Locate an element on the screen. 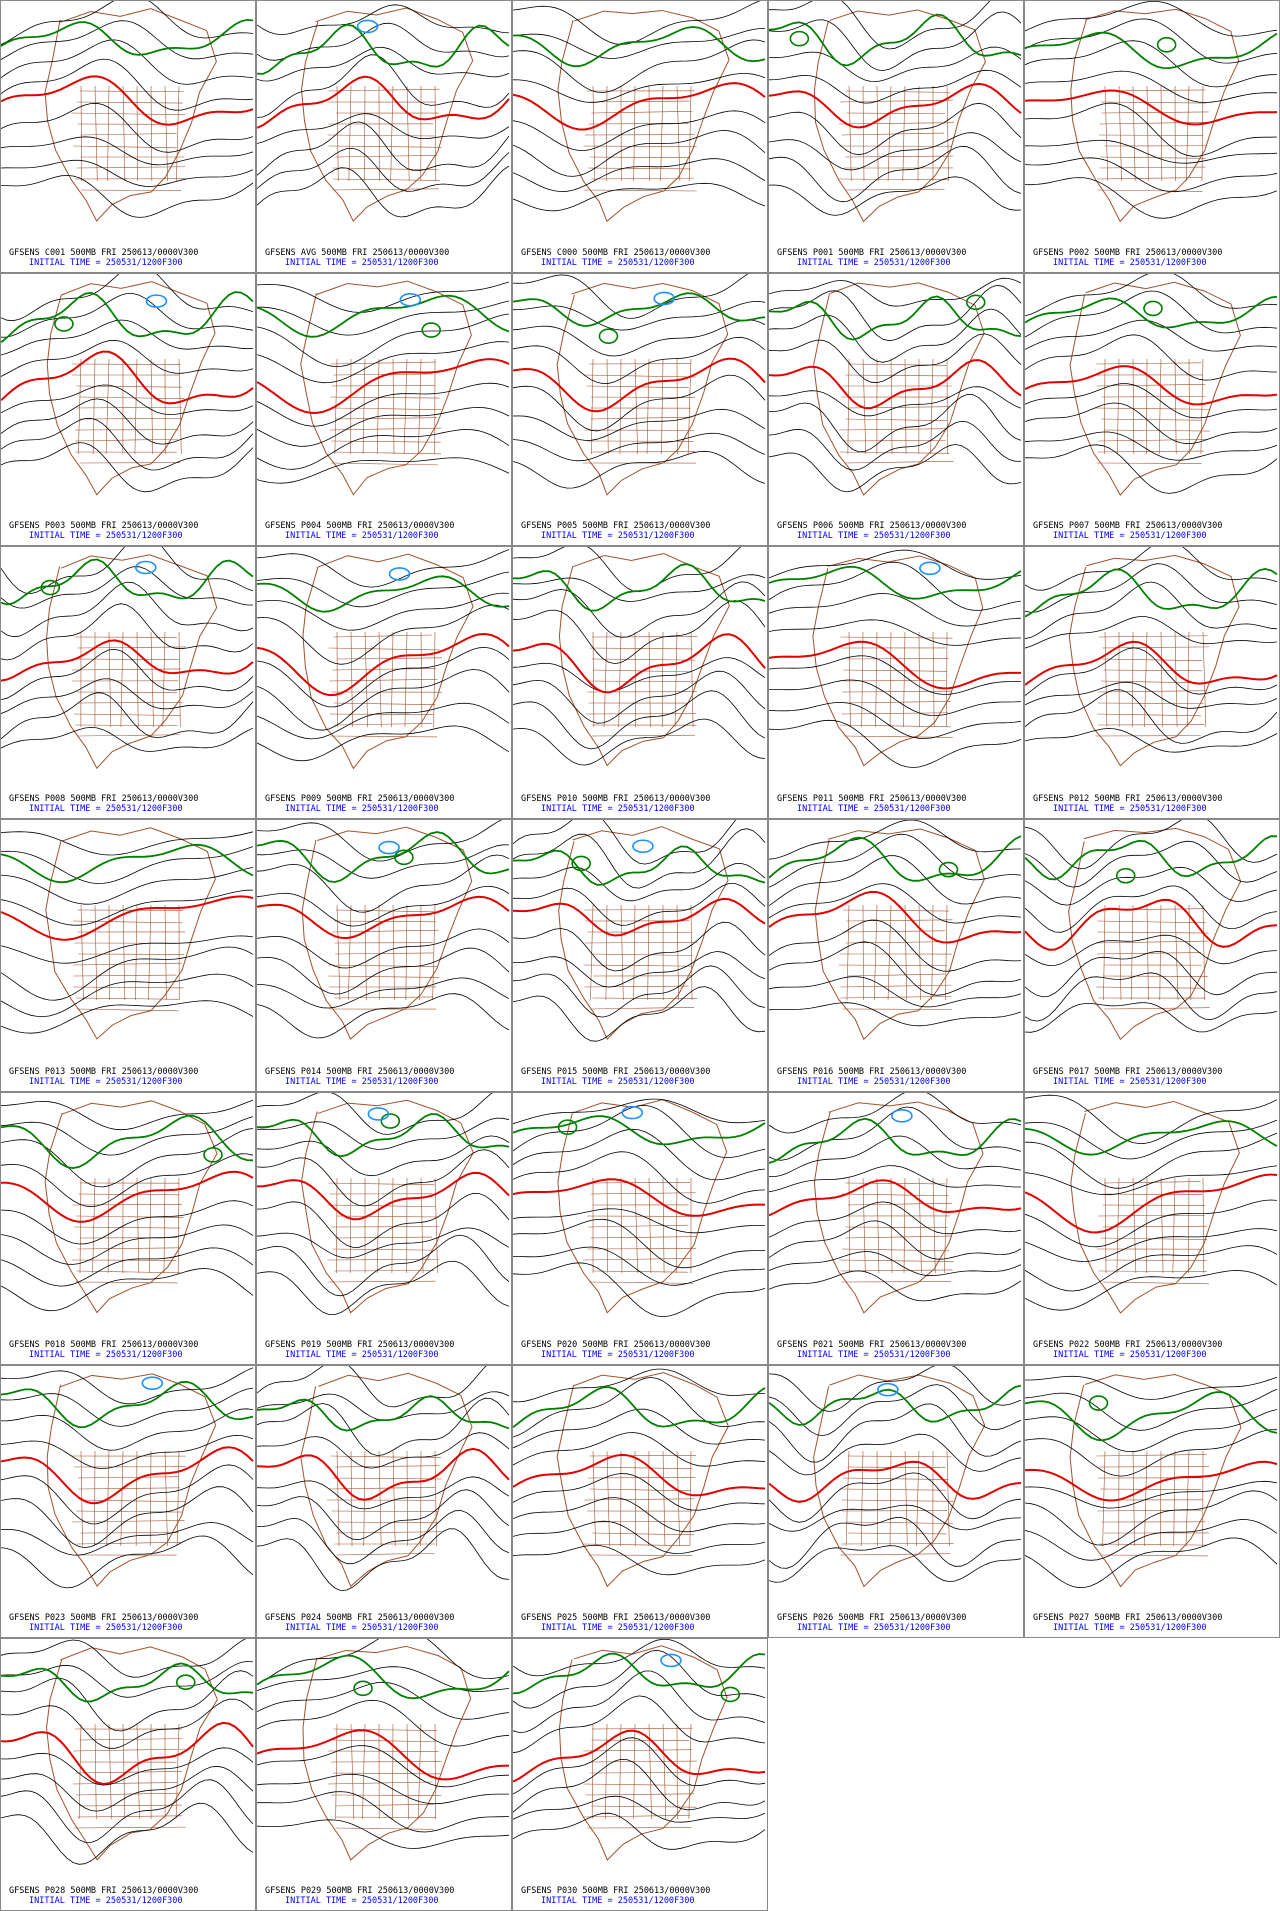  initial-time: INITIAL TIME = 250531/1200F300 is located at coordinates (106, 536).